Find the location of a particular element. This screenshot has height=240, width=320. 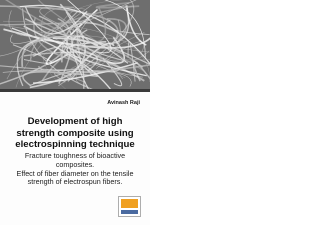

text-line: electrospinning technique is located at coordinates (75, 144).